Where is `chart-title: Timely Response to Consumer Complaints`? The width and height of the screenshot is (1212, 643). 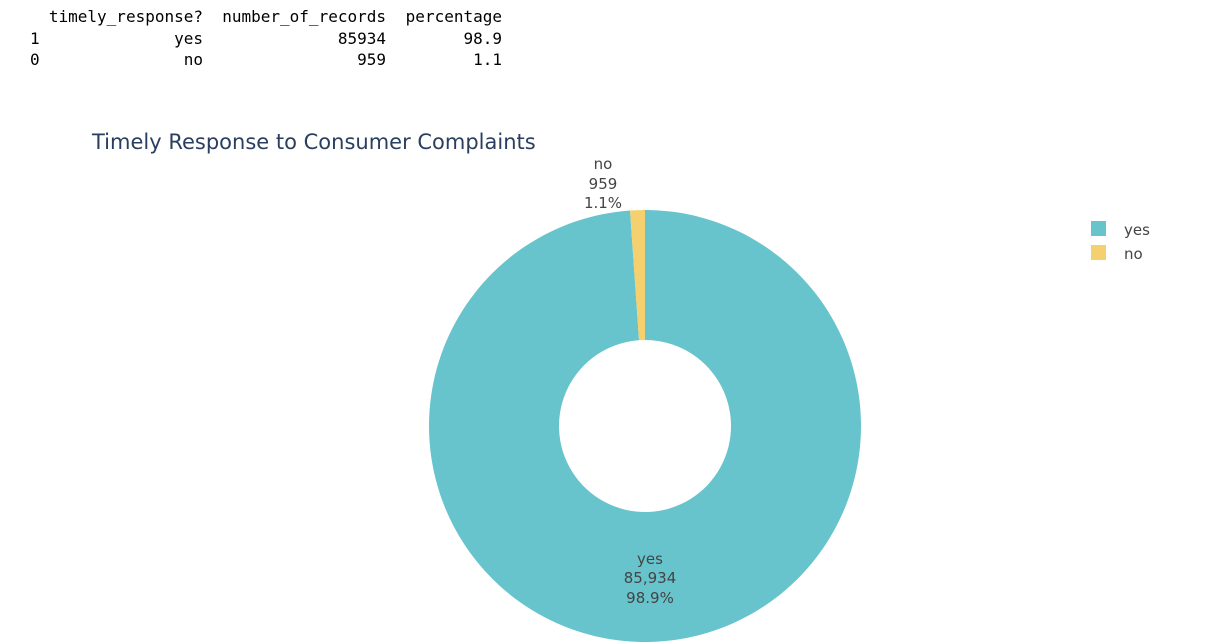 chart-title: Timely Response to Consumer Complaints is located at coordinates (313, 142).